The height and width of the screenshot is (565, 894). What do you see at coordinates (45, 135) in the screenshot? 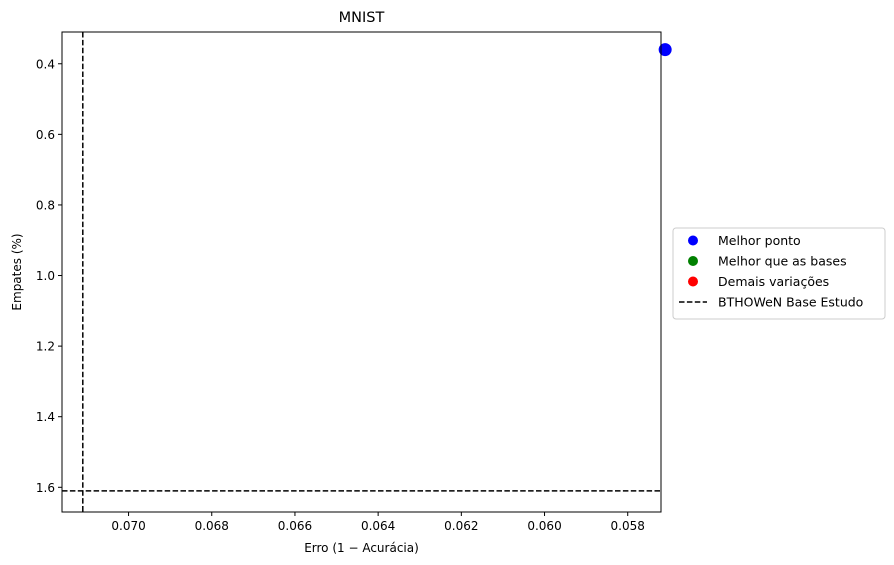
I see `y-tick-label: 0.6` at bounding box center [45, 135].